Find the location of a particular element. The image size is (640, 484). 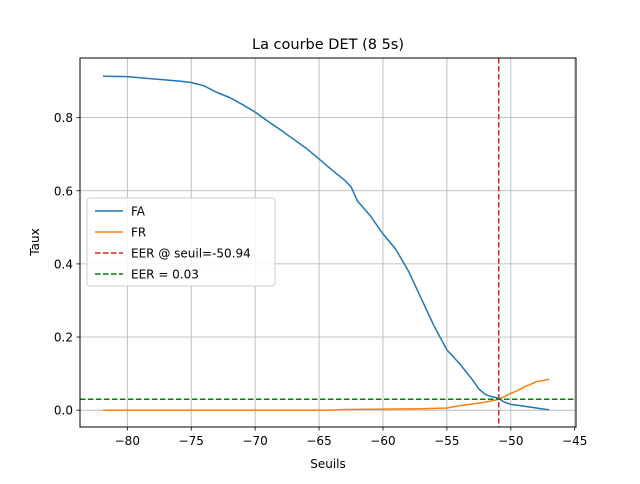

x-tick-label: −75 is located at coordinates (191, 441).